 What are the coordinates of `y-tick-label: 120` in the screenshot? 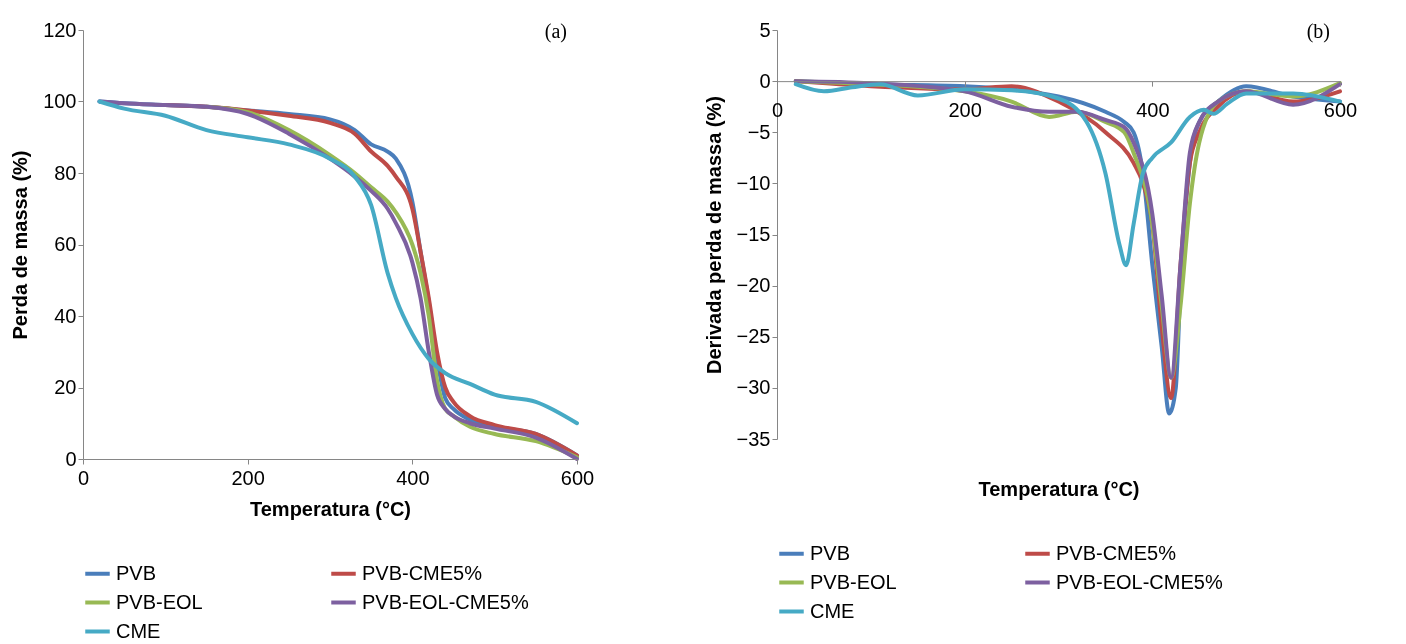 It's located at (60, 29).